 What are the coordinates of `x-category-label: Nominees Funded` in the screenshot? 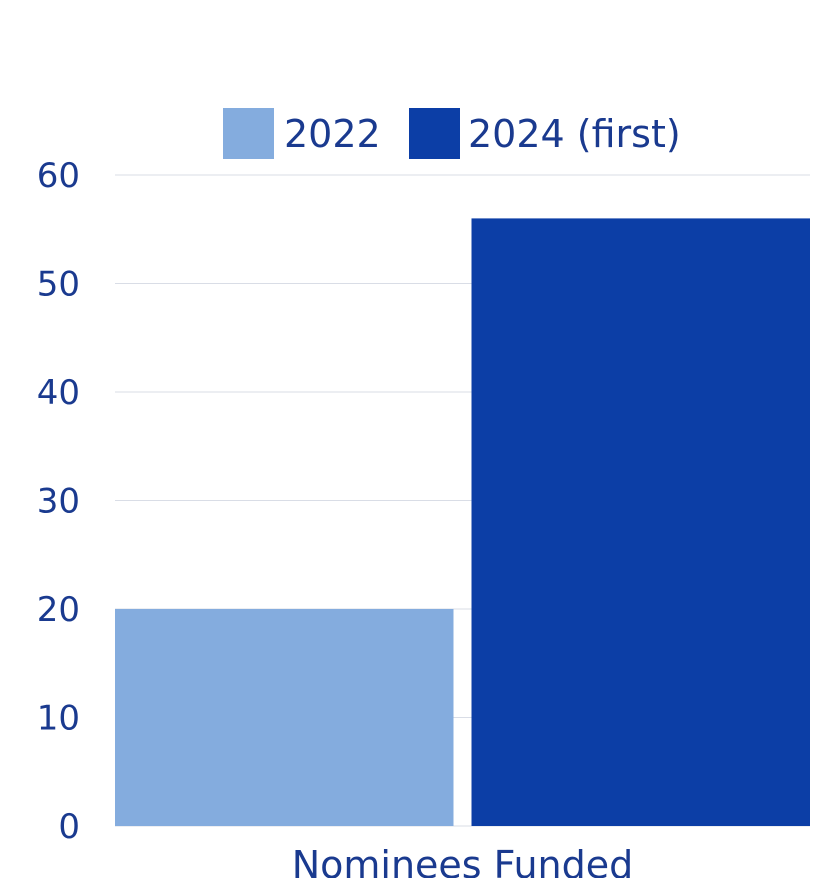 It's located at (463, 860).